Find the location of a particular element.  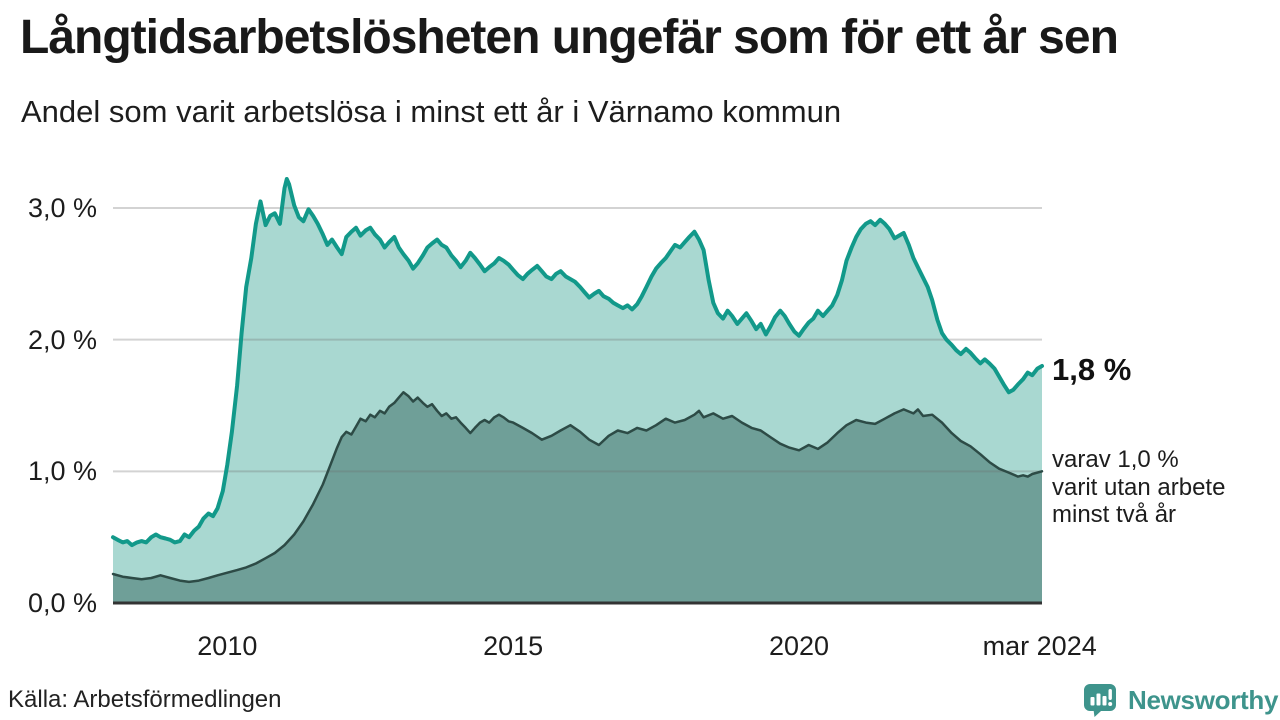

source-label: Källa: Arbetsförmedlingen is located at coordinates (145, 699).